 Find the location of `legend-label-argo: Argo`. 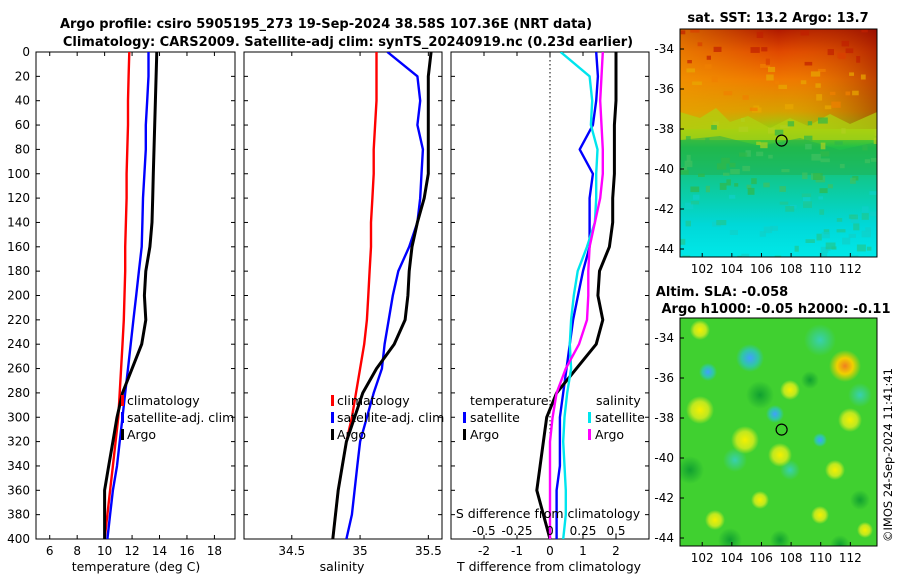

legend-label-argo: Argo is located at coordinates (351, 434).